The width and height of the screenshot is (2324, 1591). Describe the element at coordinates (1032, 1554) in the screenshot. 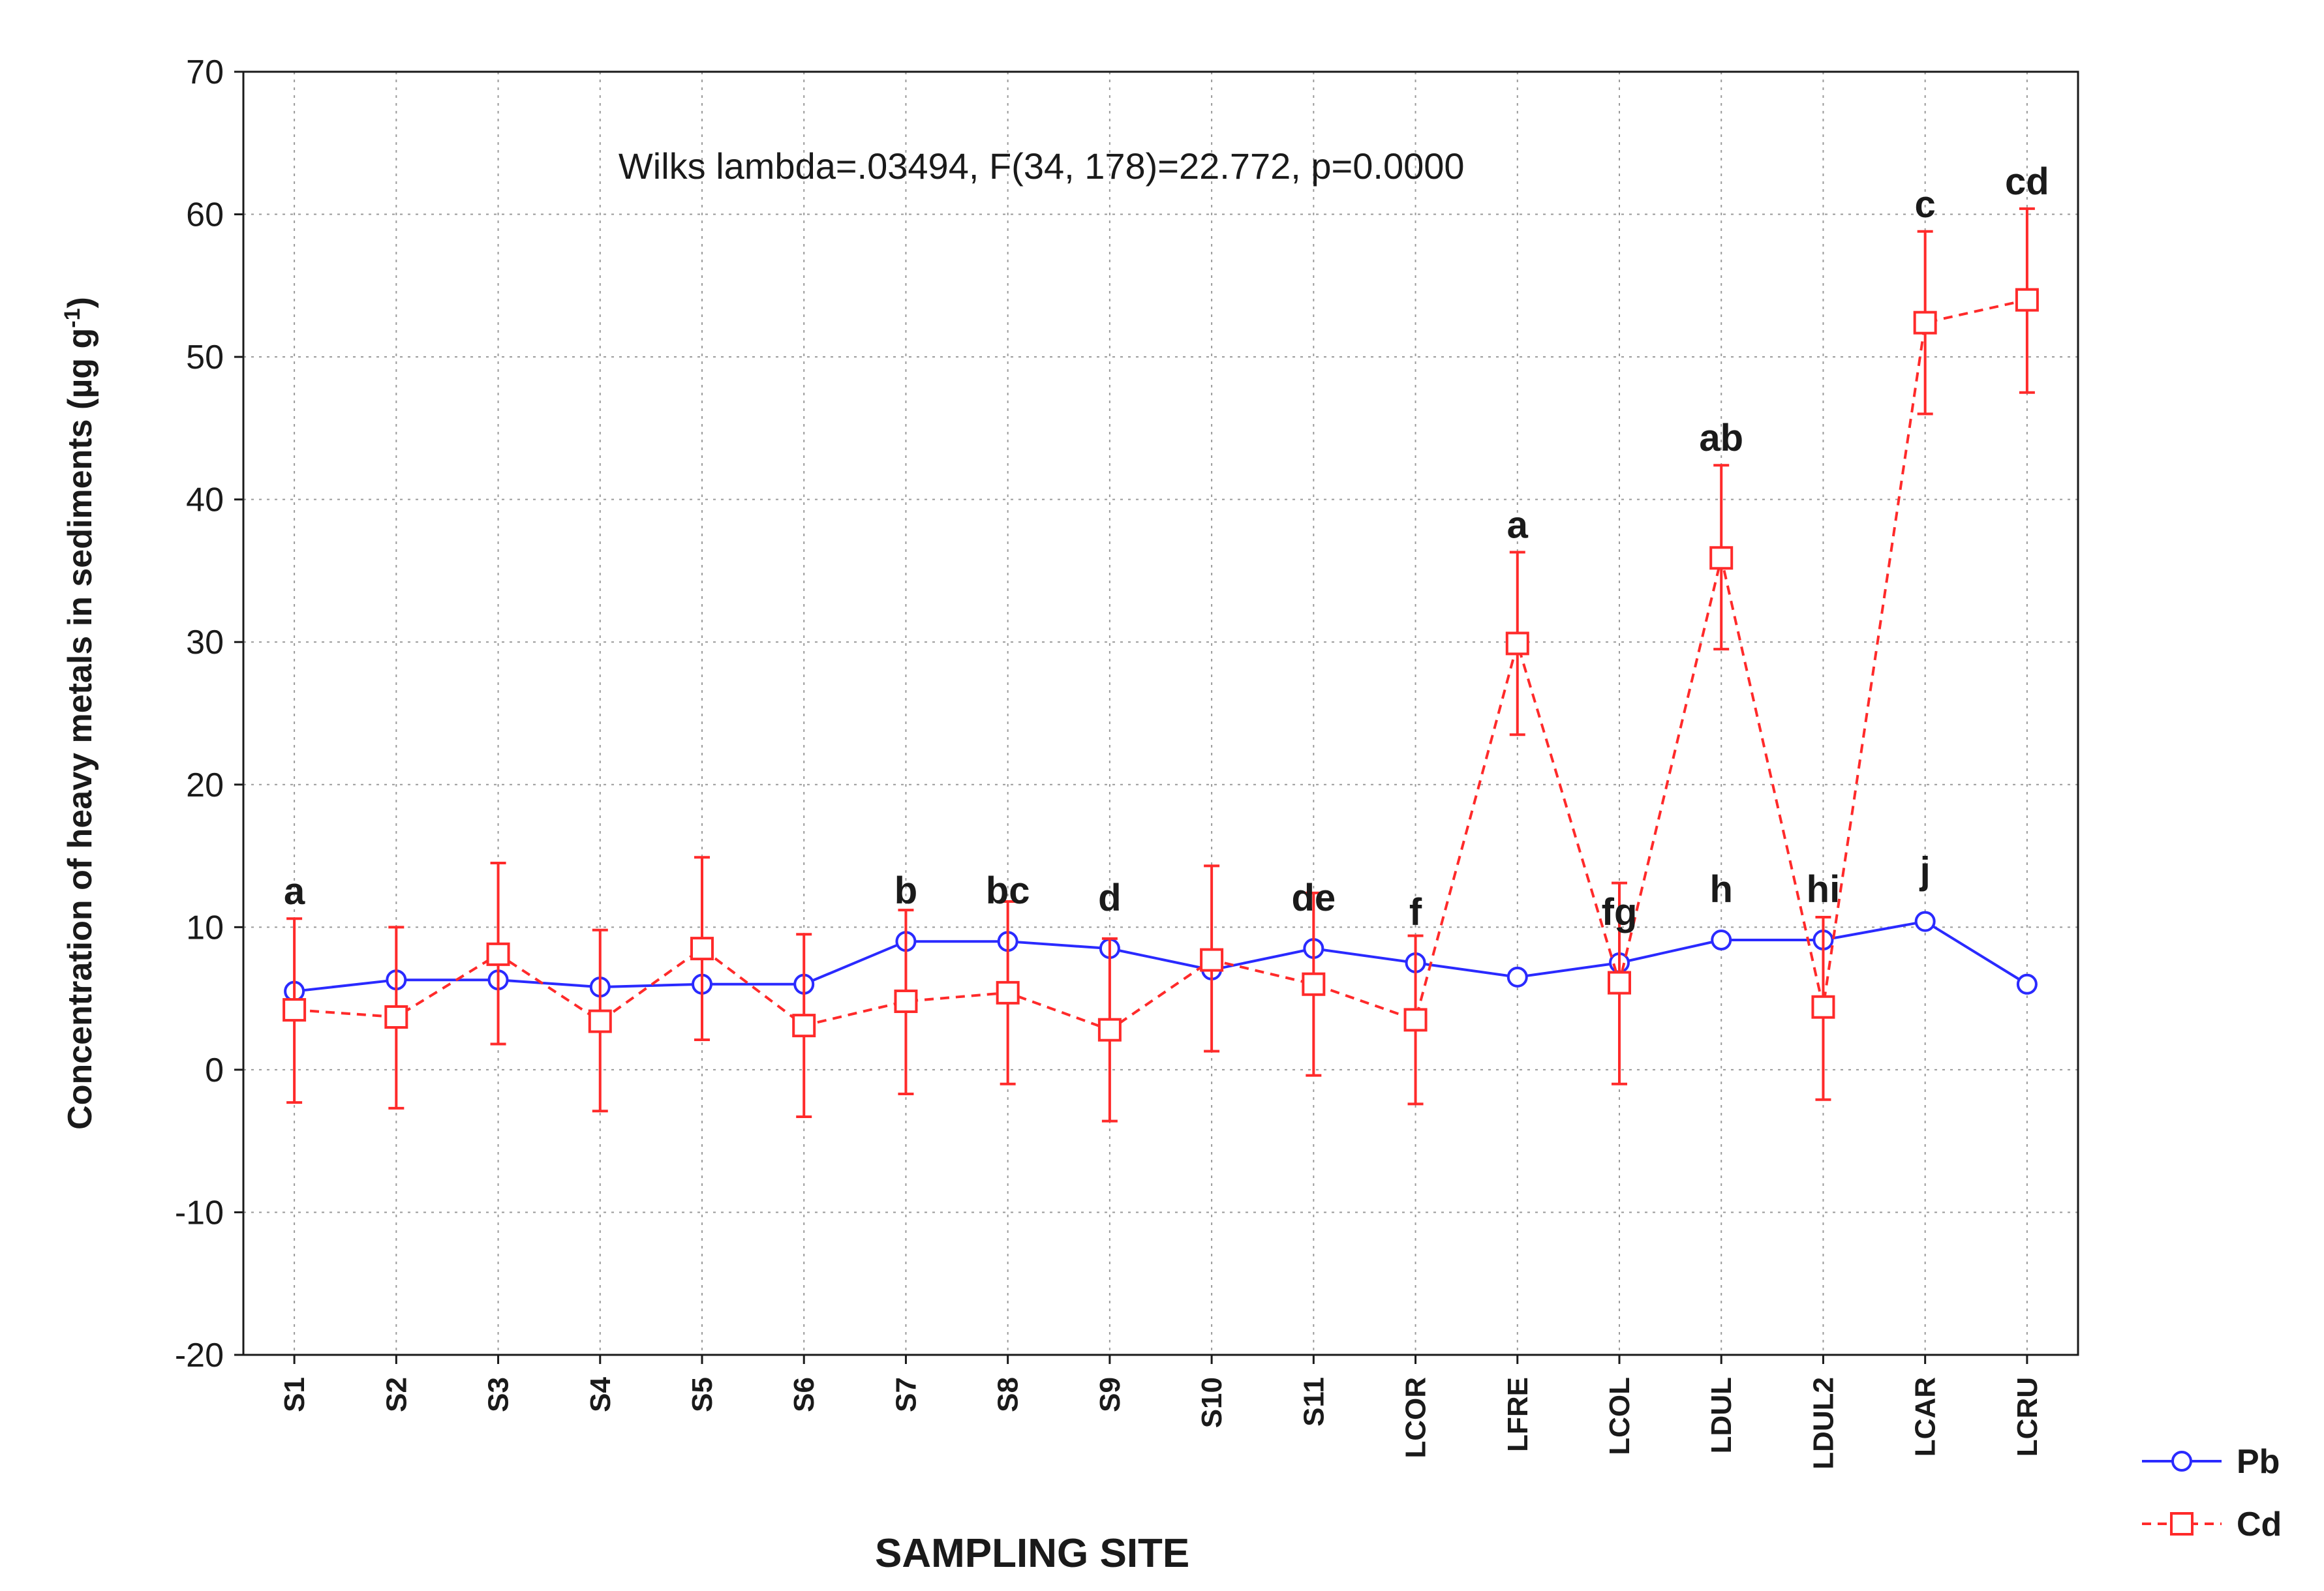

I see `x-axis-title: SAMPLING SITE` at that location.